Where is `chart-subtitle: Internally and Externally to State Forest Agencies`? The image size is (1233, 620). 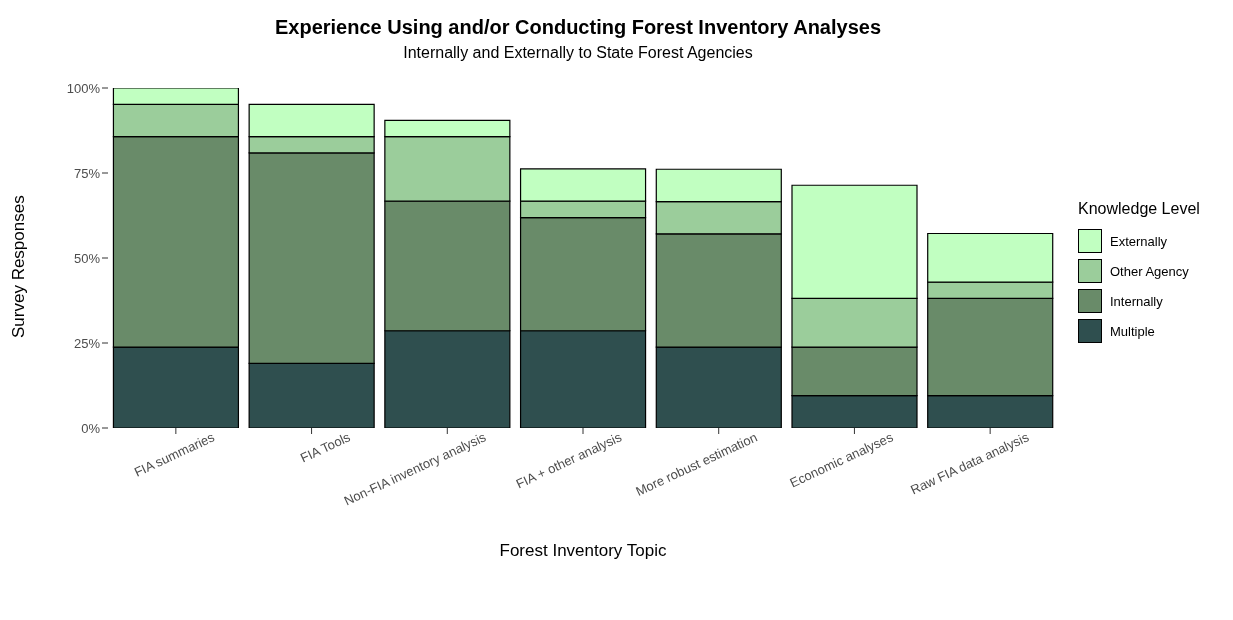
chart-subtitle: Internally and Externally to State Forest Agencies is located at coordinates (578, 53).